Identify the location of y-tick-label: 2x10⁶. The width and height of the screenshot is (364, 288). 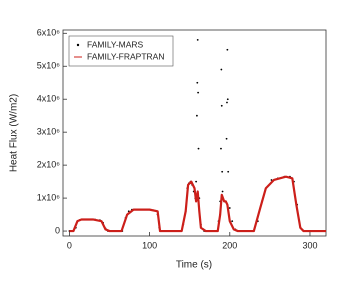
(49, 165).